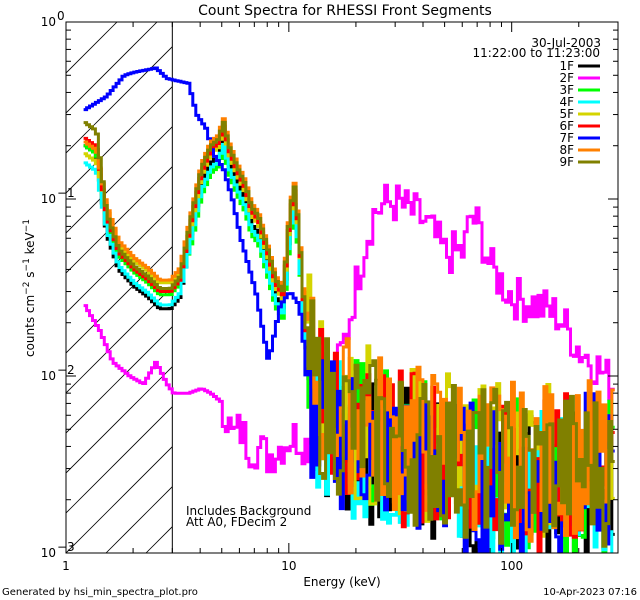  What do you see at coordinates (30, 326) in the screenshot?
I see `ylabel-main: counts cm` at bounding box center [30, 326].